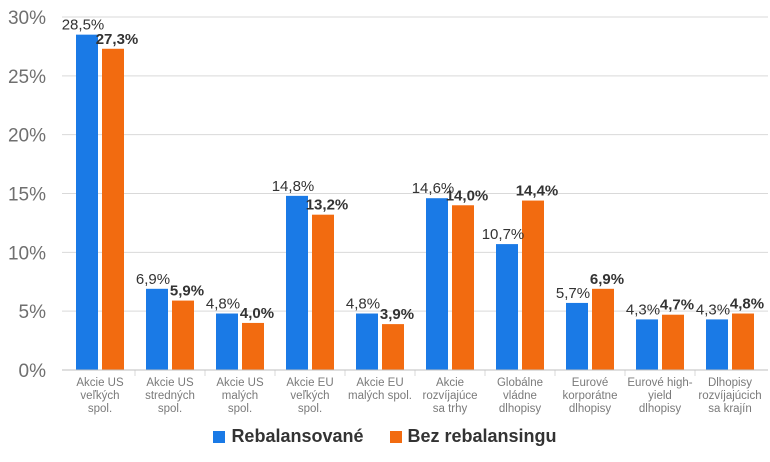 This screenshot has width=770, height=462. Describe the element at coordinates (83, 25) in the screenshot. I see `data-label: 28,5%` at that location.